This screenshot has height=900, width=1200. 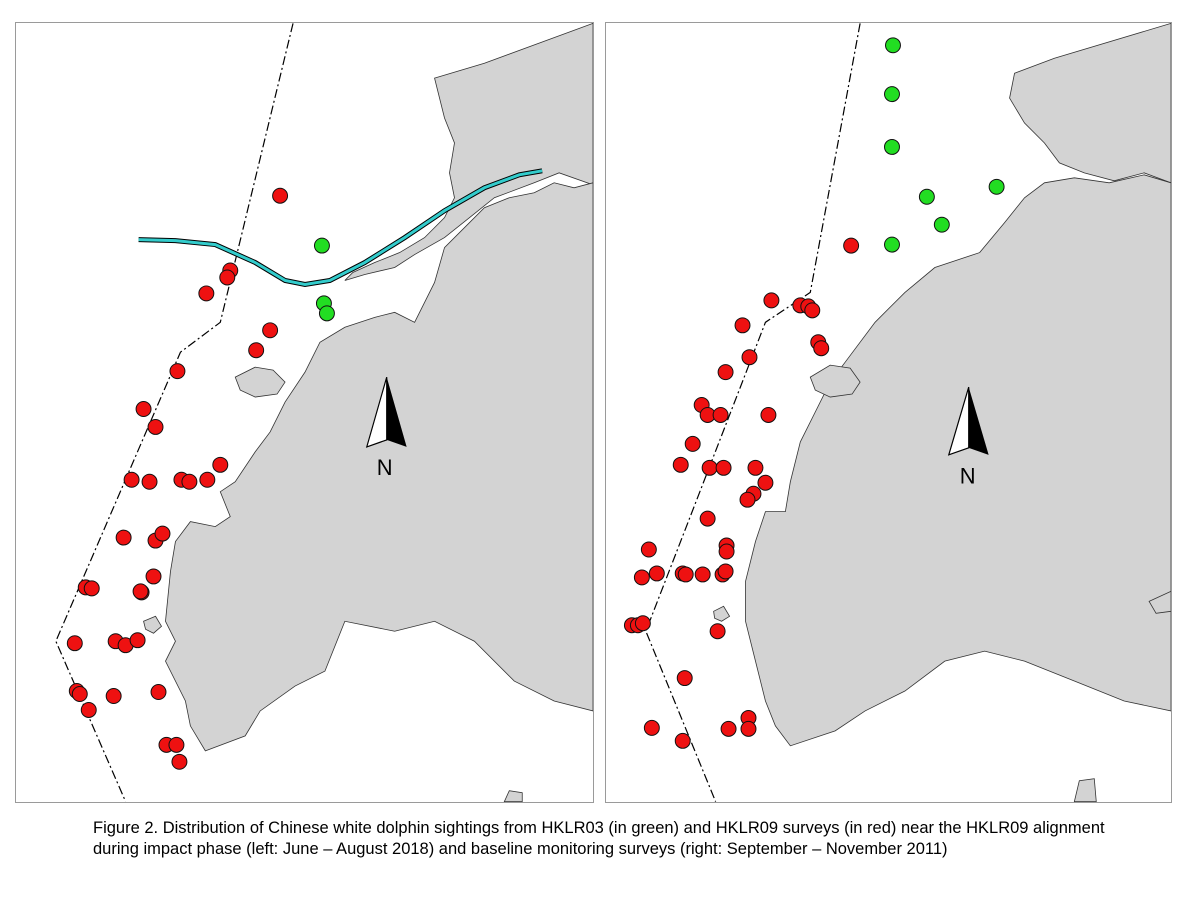 What do you see at coordinates (1159, 602) in the screenshot?
I see `land-east-islet` at bounding box center [1159, 602].